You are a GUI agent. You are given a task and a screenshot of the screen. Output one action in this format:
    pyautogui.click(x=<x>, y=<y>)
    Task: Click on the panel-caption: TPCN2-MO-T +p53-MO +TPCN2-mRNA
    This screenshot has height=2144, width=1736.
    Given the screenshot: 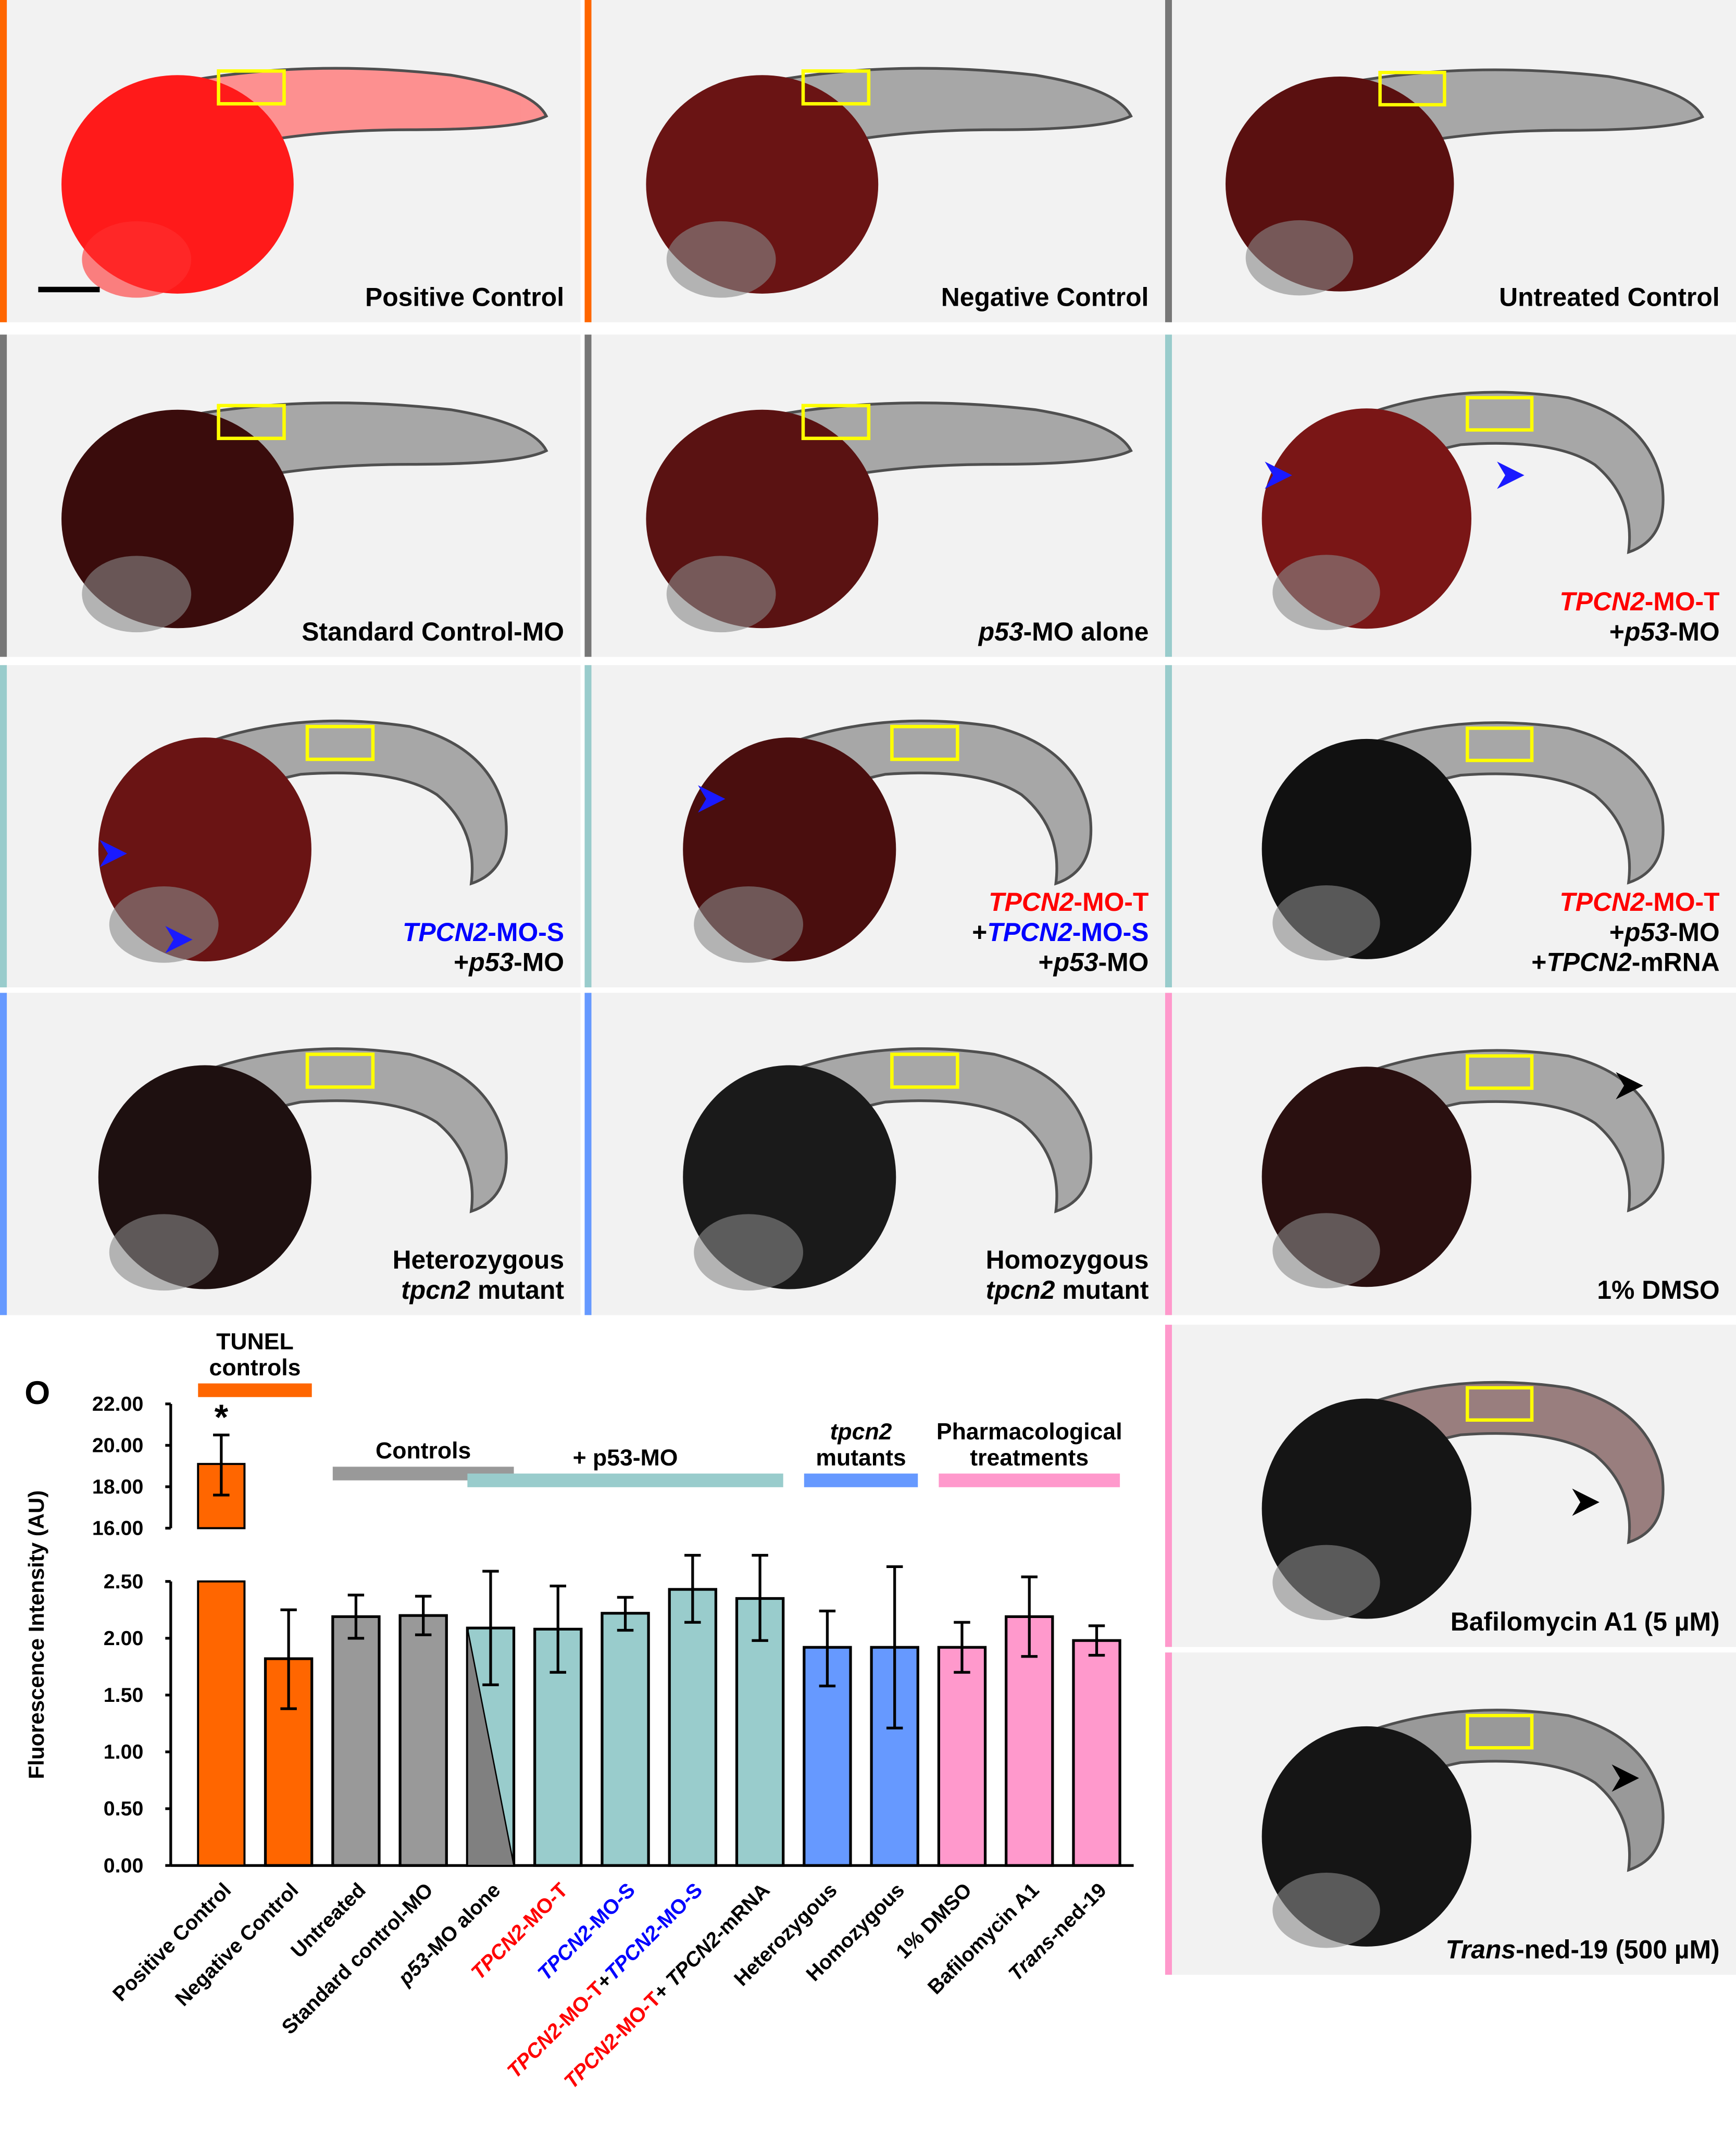 What is the action you would take?
    pyautogui.click(x=1625, y=934)
    